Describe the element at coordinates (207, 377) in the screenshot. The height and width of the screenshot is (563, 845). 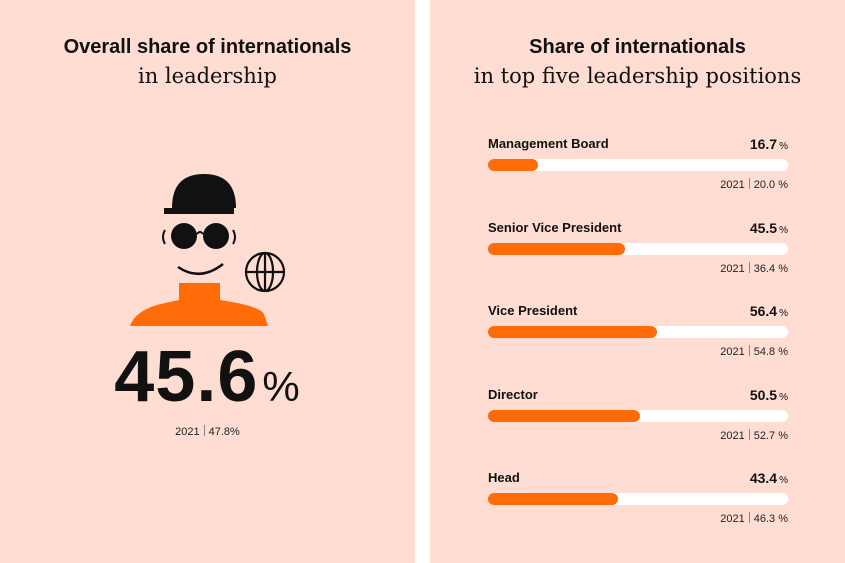
I see `overall-value: 45.6%` at that location.